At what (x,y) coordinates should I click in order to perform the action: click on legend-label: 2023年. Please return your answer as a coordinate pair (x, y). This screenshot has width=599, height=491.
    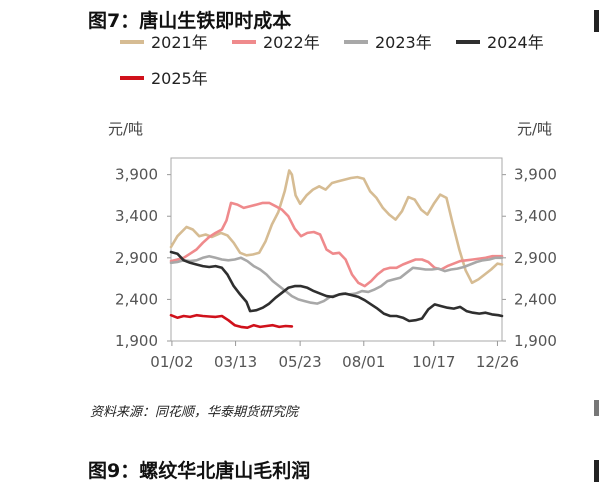
    Looking at the image, I should click on (403, 42).